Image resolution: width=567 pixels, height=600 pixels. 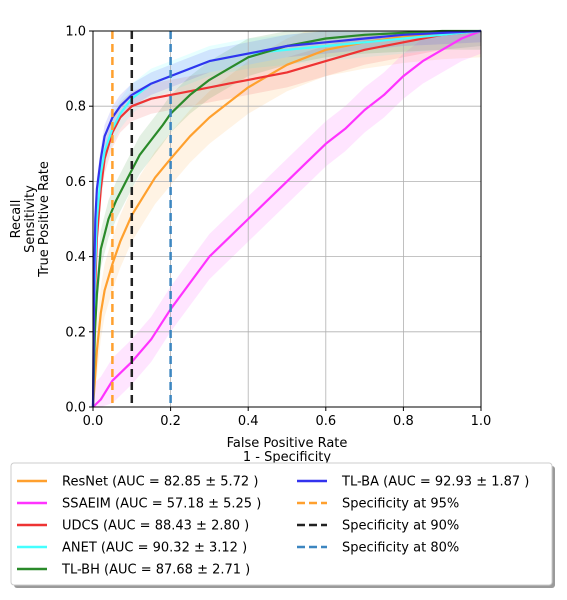 I want to click on y-axis-ticks: 0.0 0.2 0.4 0.6 0.8 1.0, so click(x=79, y=220).